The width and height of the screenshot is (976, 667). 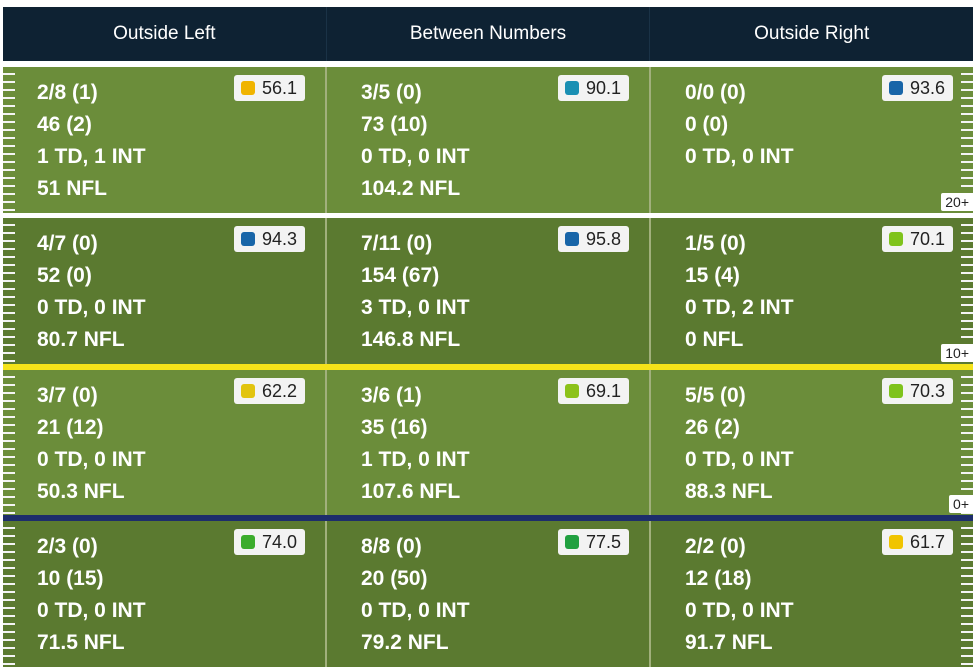 I want to click on completions: 5/5 (0), so click(x=715, y=395).